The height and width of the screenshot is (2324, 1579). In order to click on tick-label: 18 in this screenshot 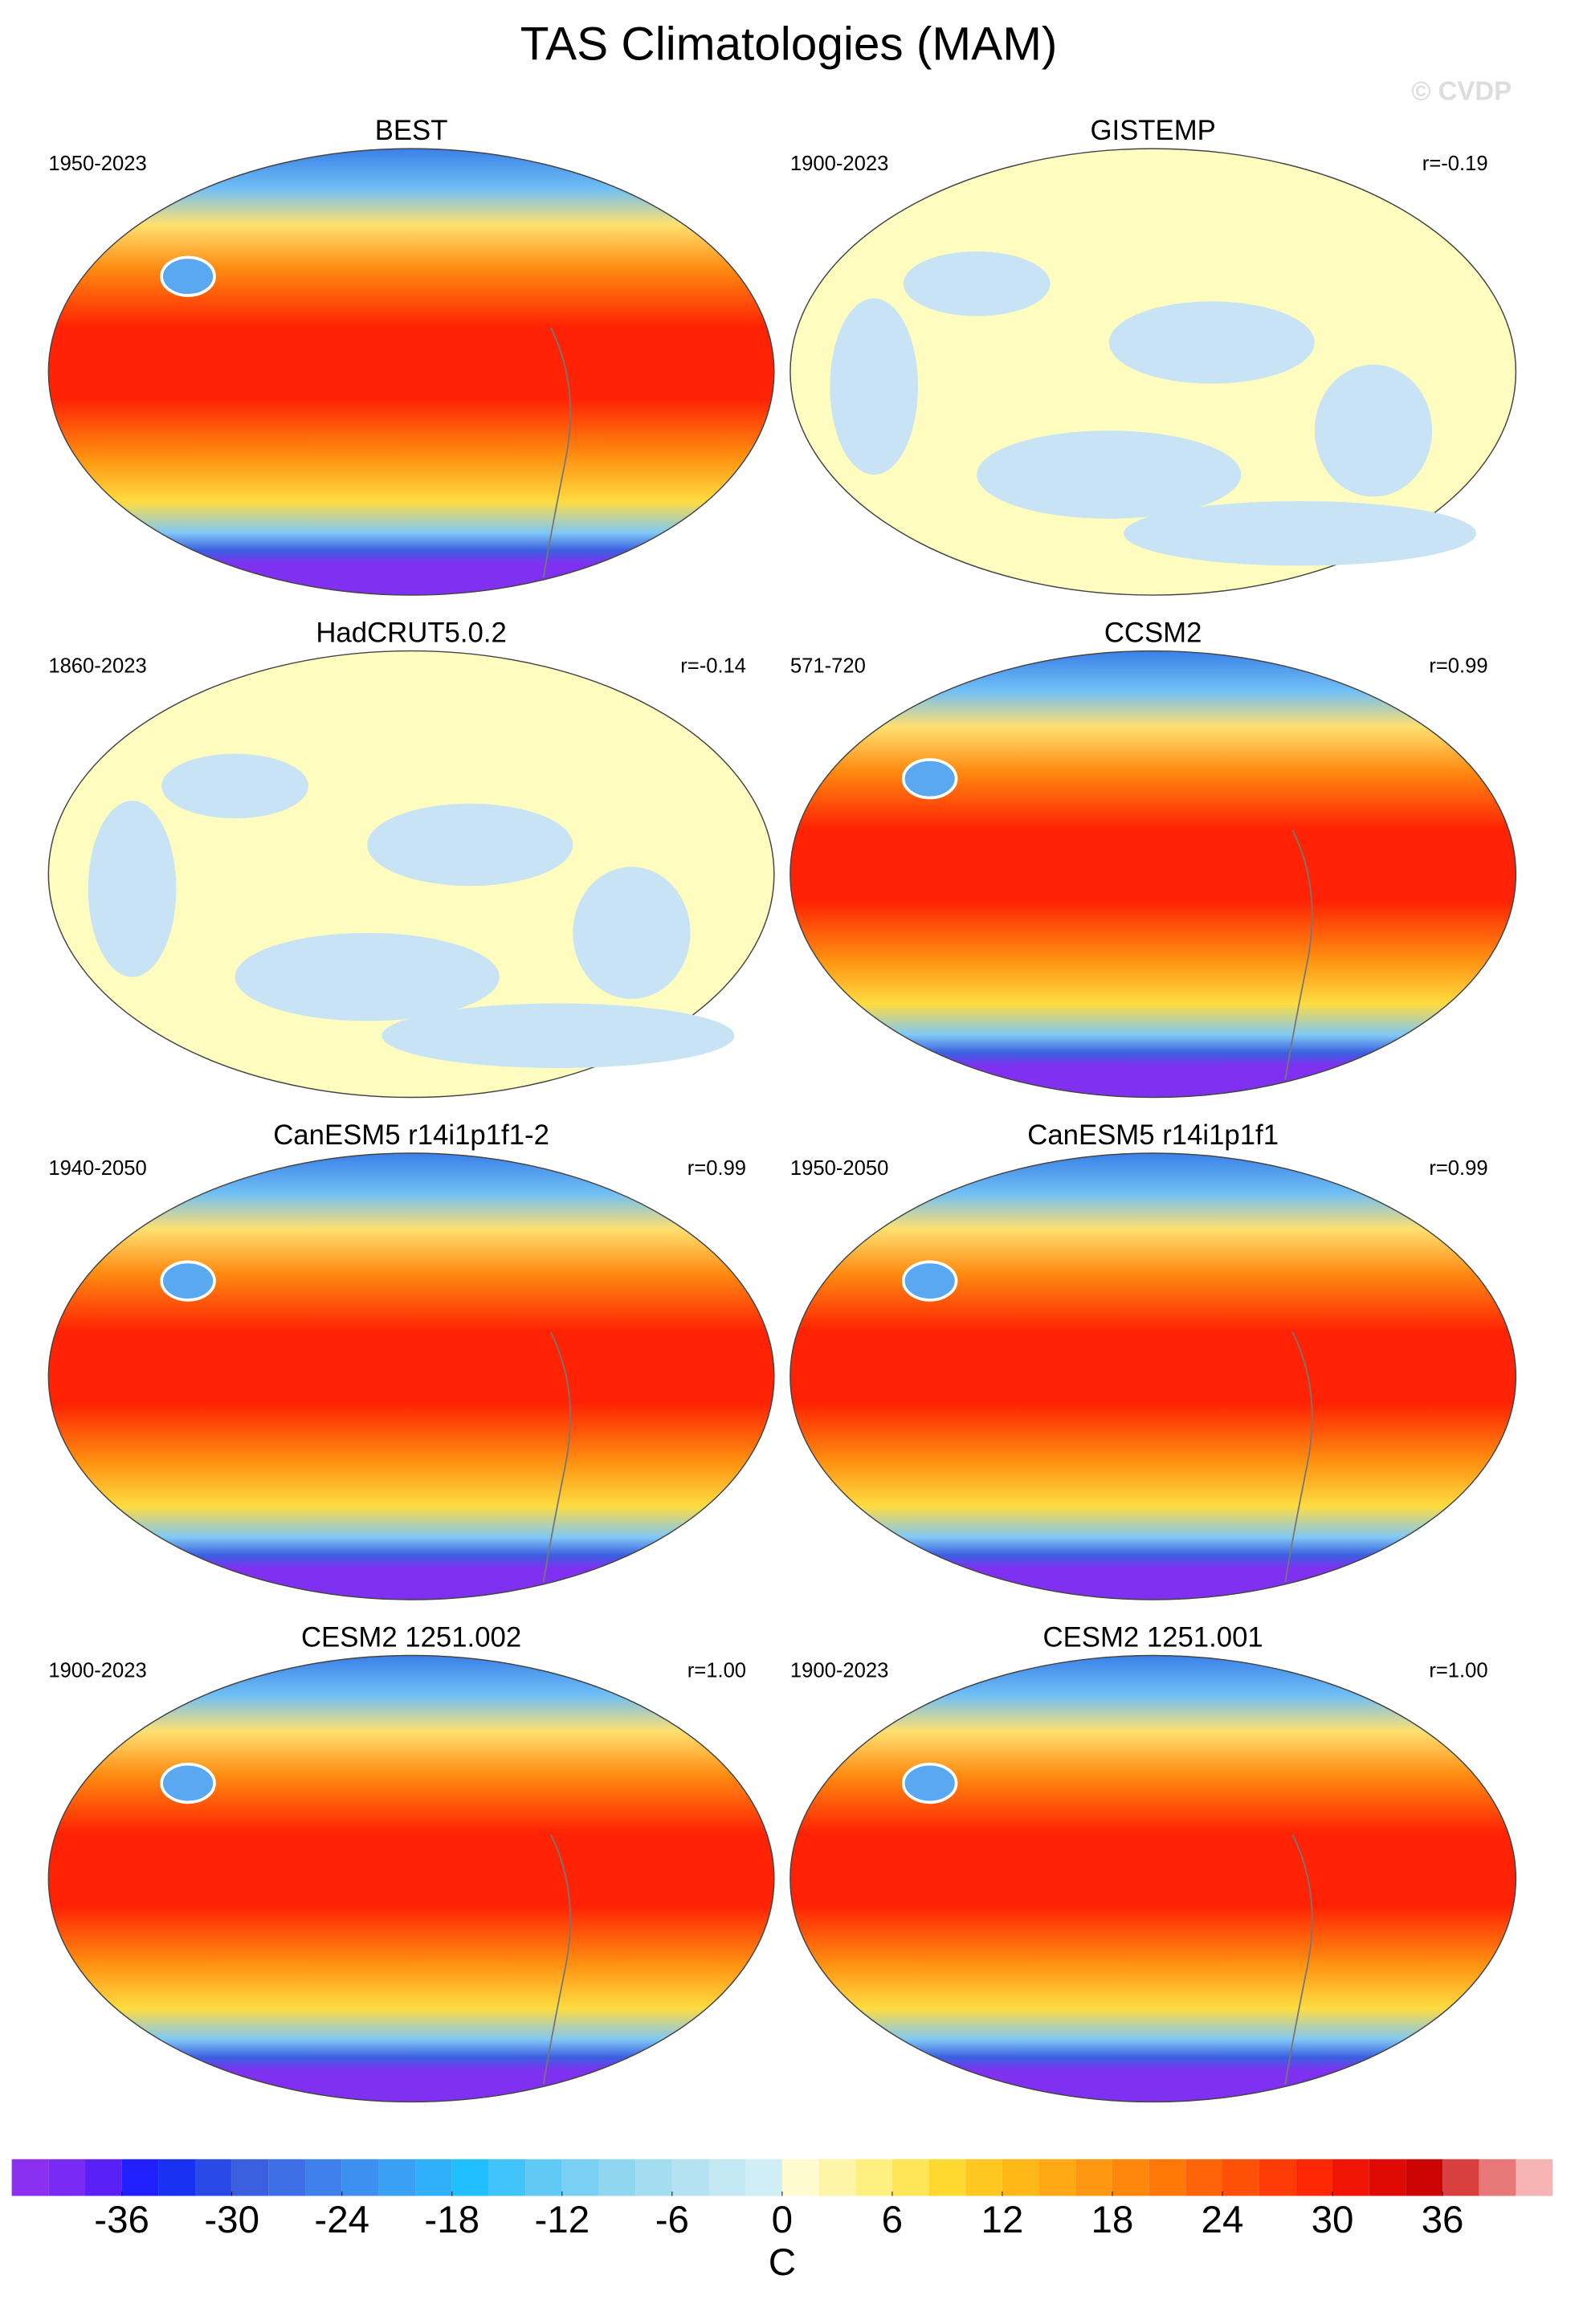, I will do `click(1112, 2220)`.